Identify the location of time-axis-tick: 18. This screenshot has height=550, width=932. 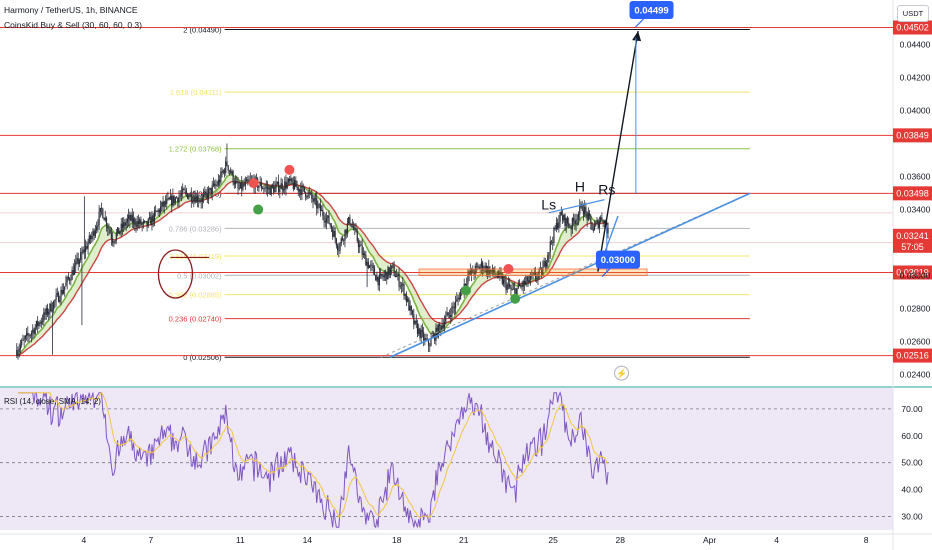
(397, 540).